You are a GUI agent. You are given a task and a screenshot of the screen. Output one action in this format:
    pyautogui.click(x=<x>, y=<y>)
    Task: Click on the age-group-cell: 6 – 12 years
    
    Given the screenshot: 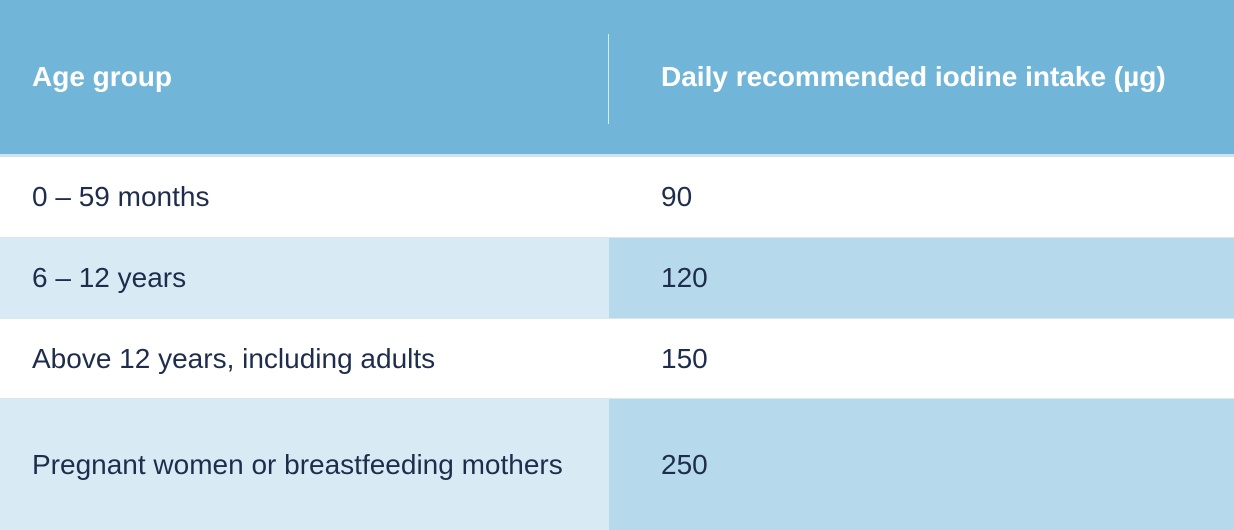 What is the action you would take?
    pyautogui.click(x=304, y=278)
    